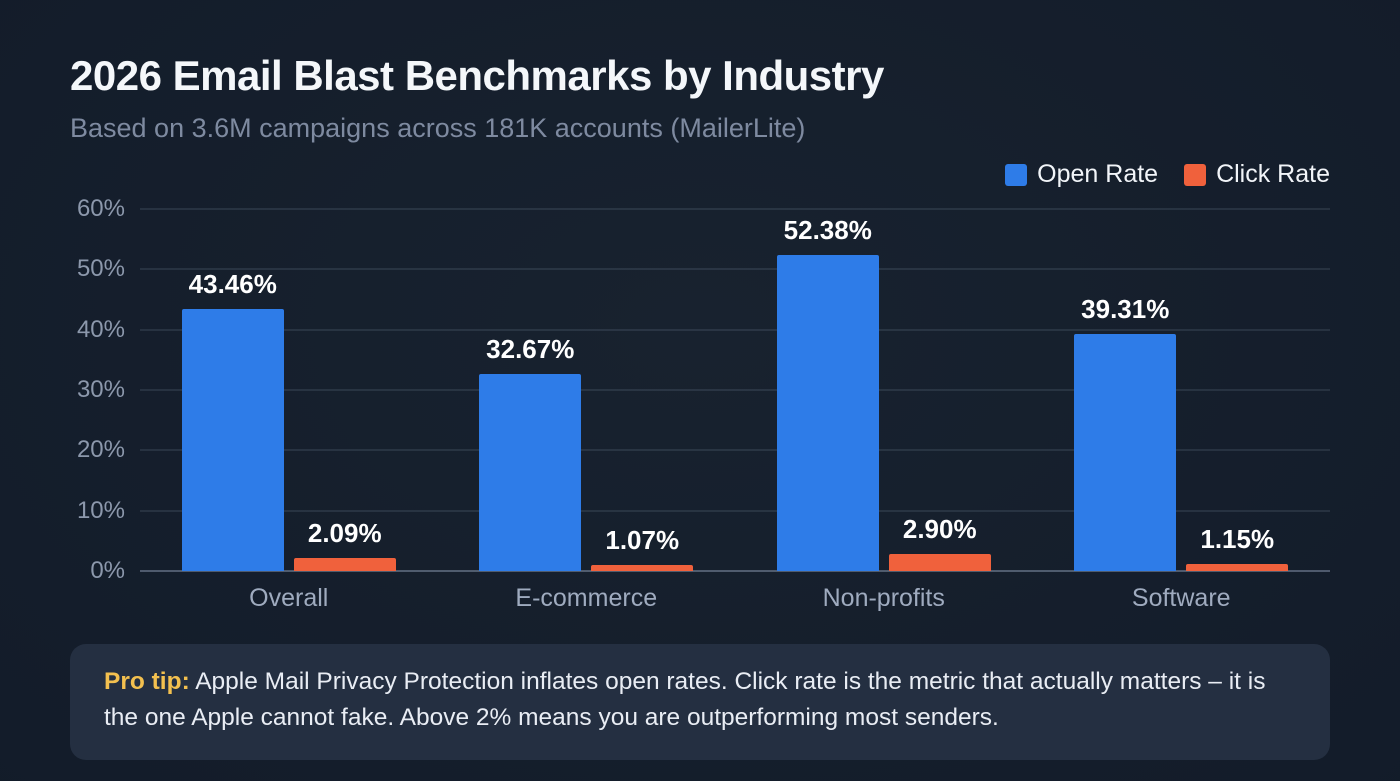 This screenshot has height=781, width=1400. What do you see at coordinates (1098, 174) in the screenshot?
I see `legend-label: Open Rate` at bounding box center [1098, 174].